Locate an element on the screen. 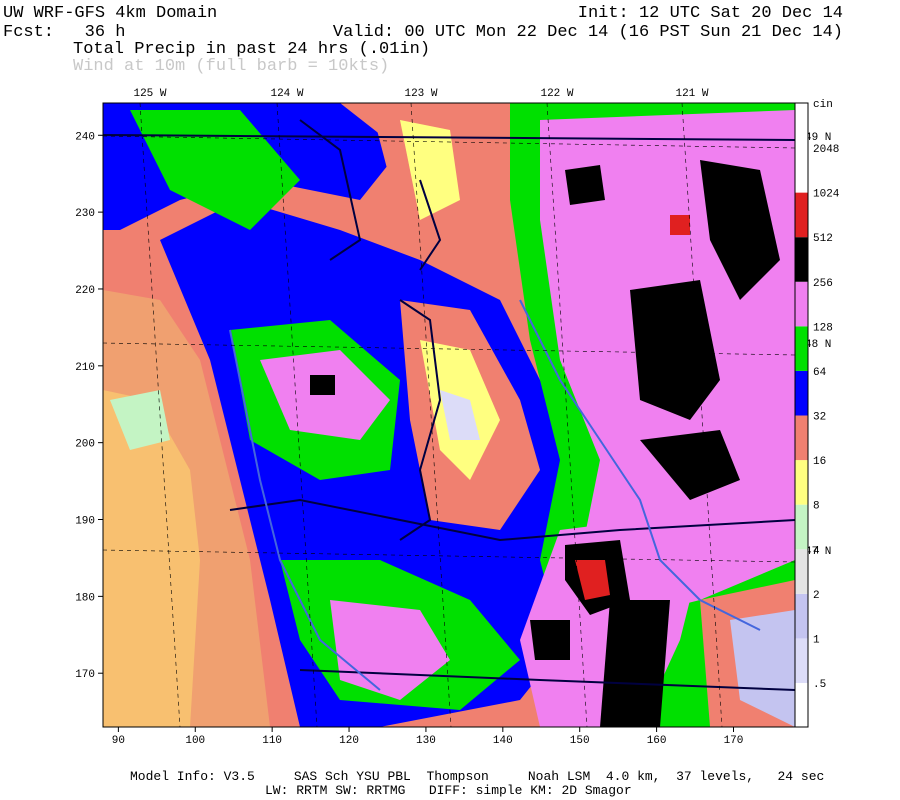 This screenshot has height=800, width=900. colorbar-unit: cin is located at coordinates (823, 105).